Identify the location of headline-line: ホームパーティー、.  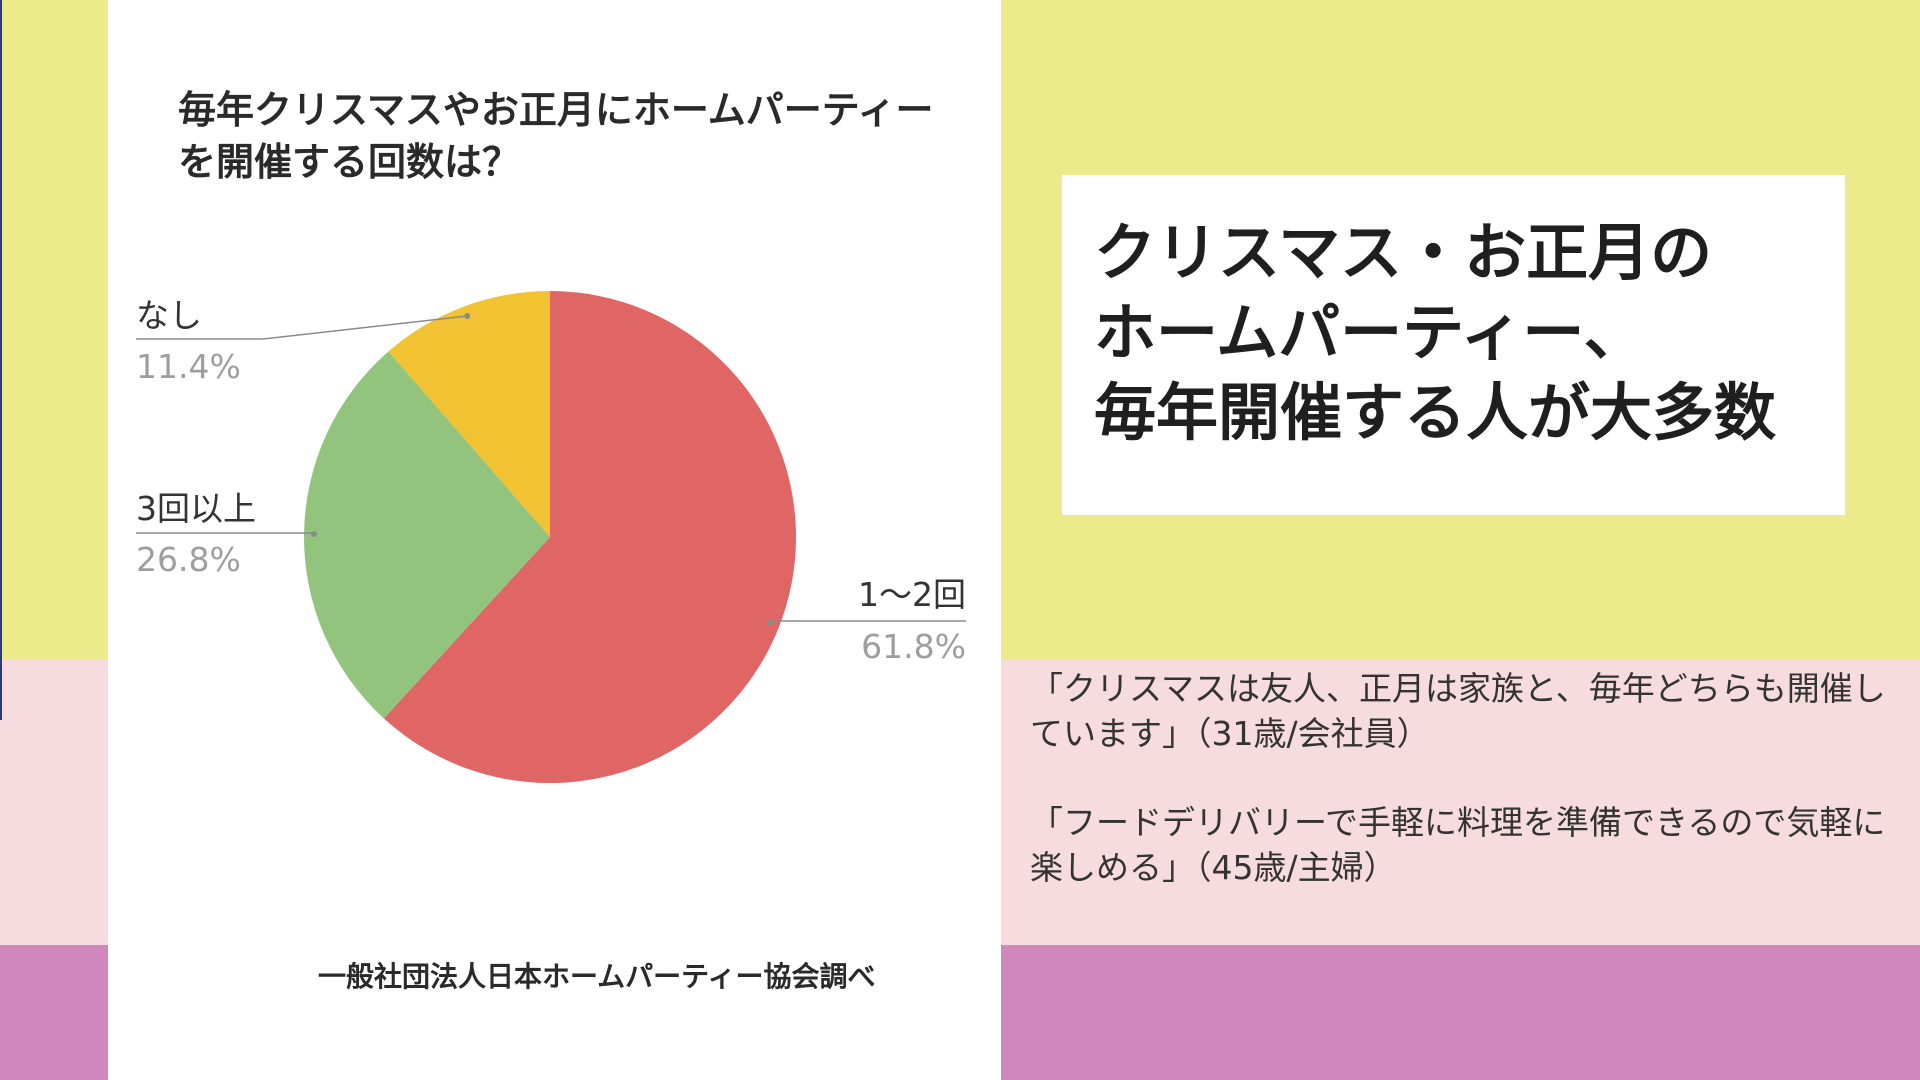
(1370, 332).